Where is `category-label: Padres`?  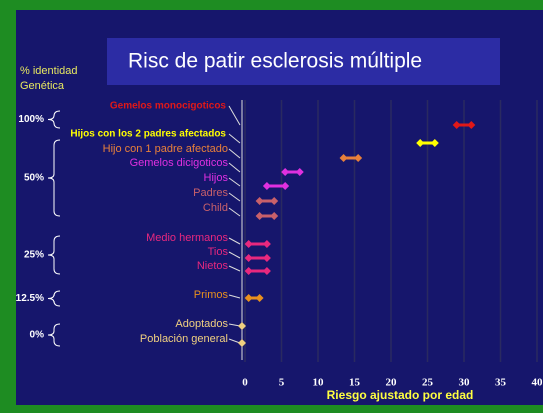
category-label: Padres is located at coordinates (210, 193).